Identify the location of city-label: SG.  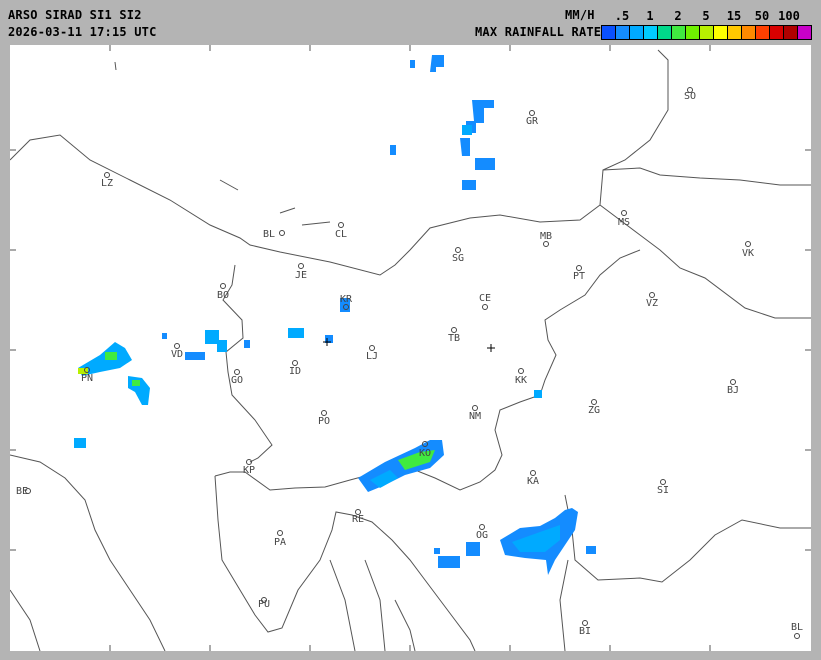
(458, 258).